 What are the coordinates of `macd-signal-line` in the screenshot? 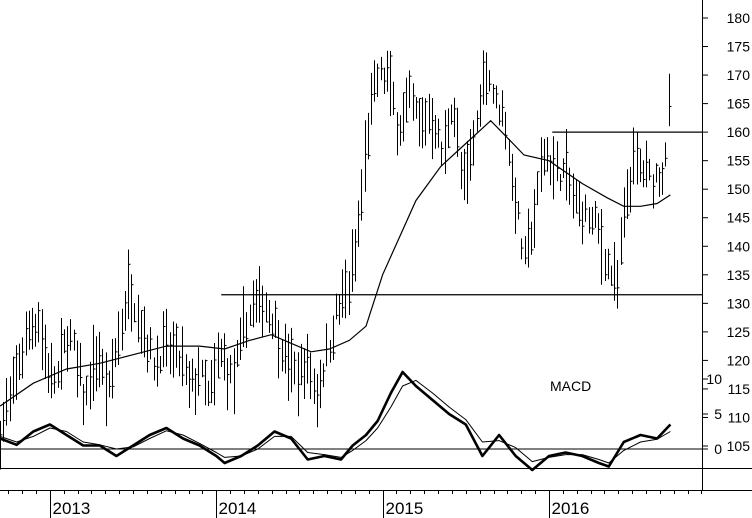 It's located at (335, 421).